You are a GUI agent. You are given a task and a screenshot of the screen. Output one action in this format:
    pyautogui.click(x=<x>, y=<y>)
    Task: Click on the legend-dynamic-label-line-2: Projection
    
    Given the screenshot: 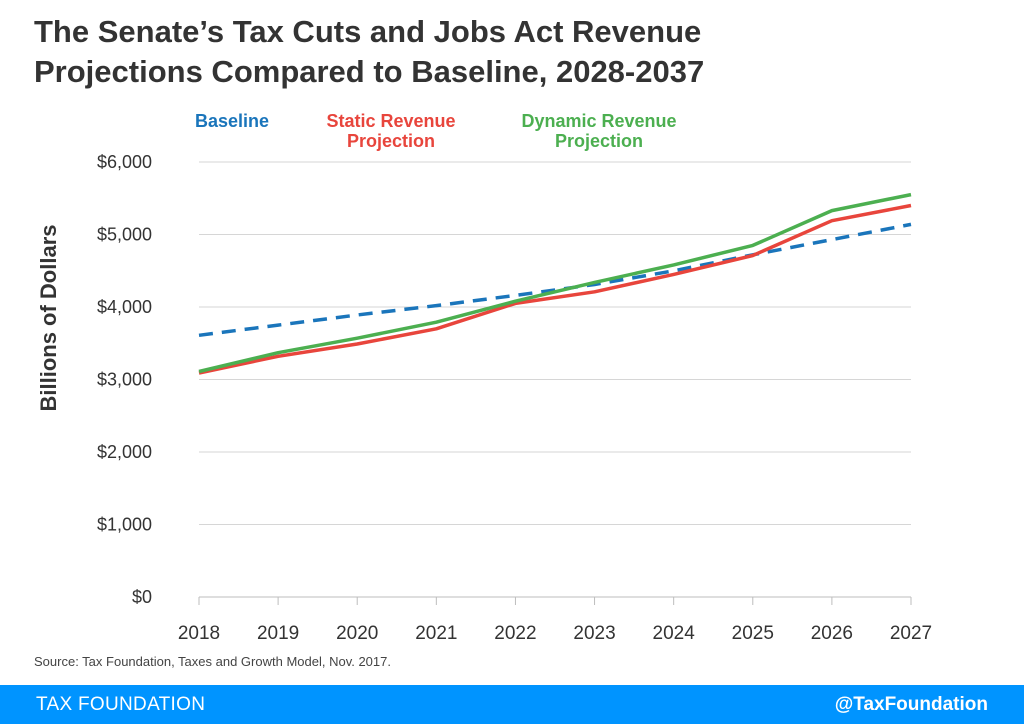 What is the action you would take?
    pyautogui.click(x=598, y=141)
    